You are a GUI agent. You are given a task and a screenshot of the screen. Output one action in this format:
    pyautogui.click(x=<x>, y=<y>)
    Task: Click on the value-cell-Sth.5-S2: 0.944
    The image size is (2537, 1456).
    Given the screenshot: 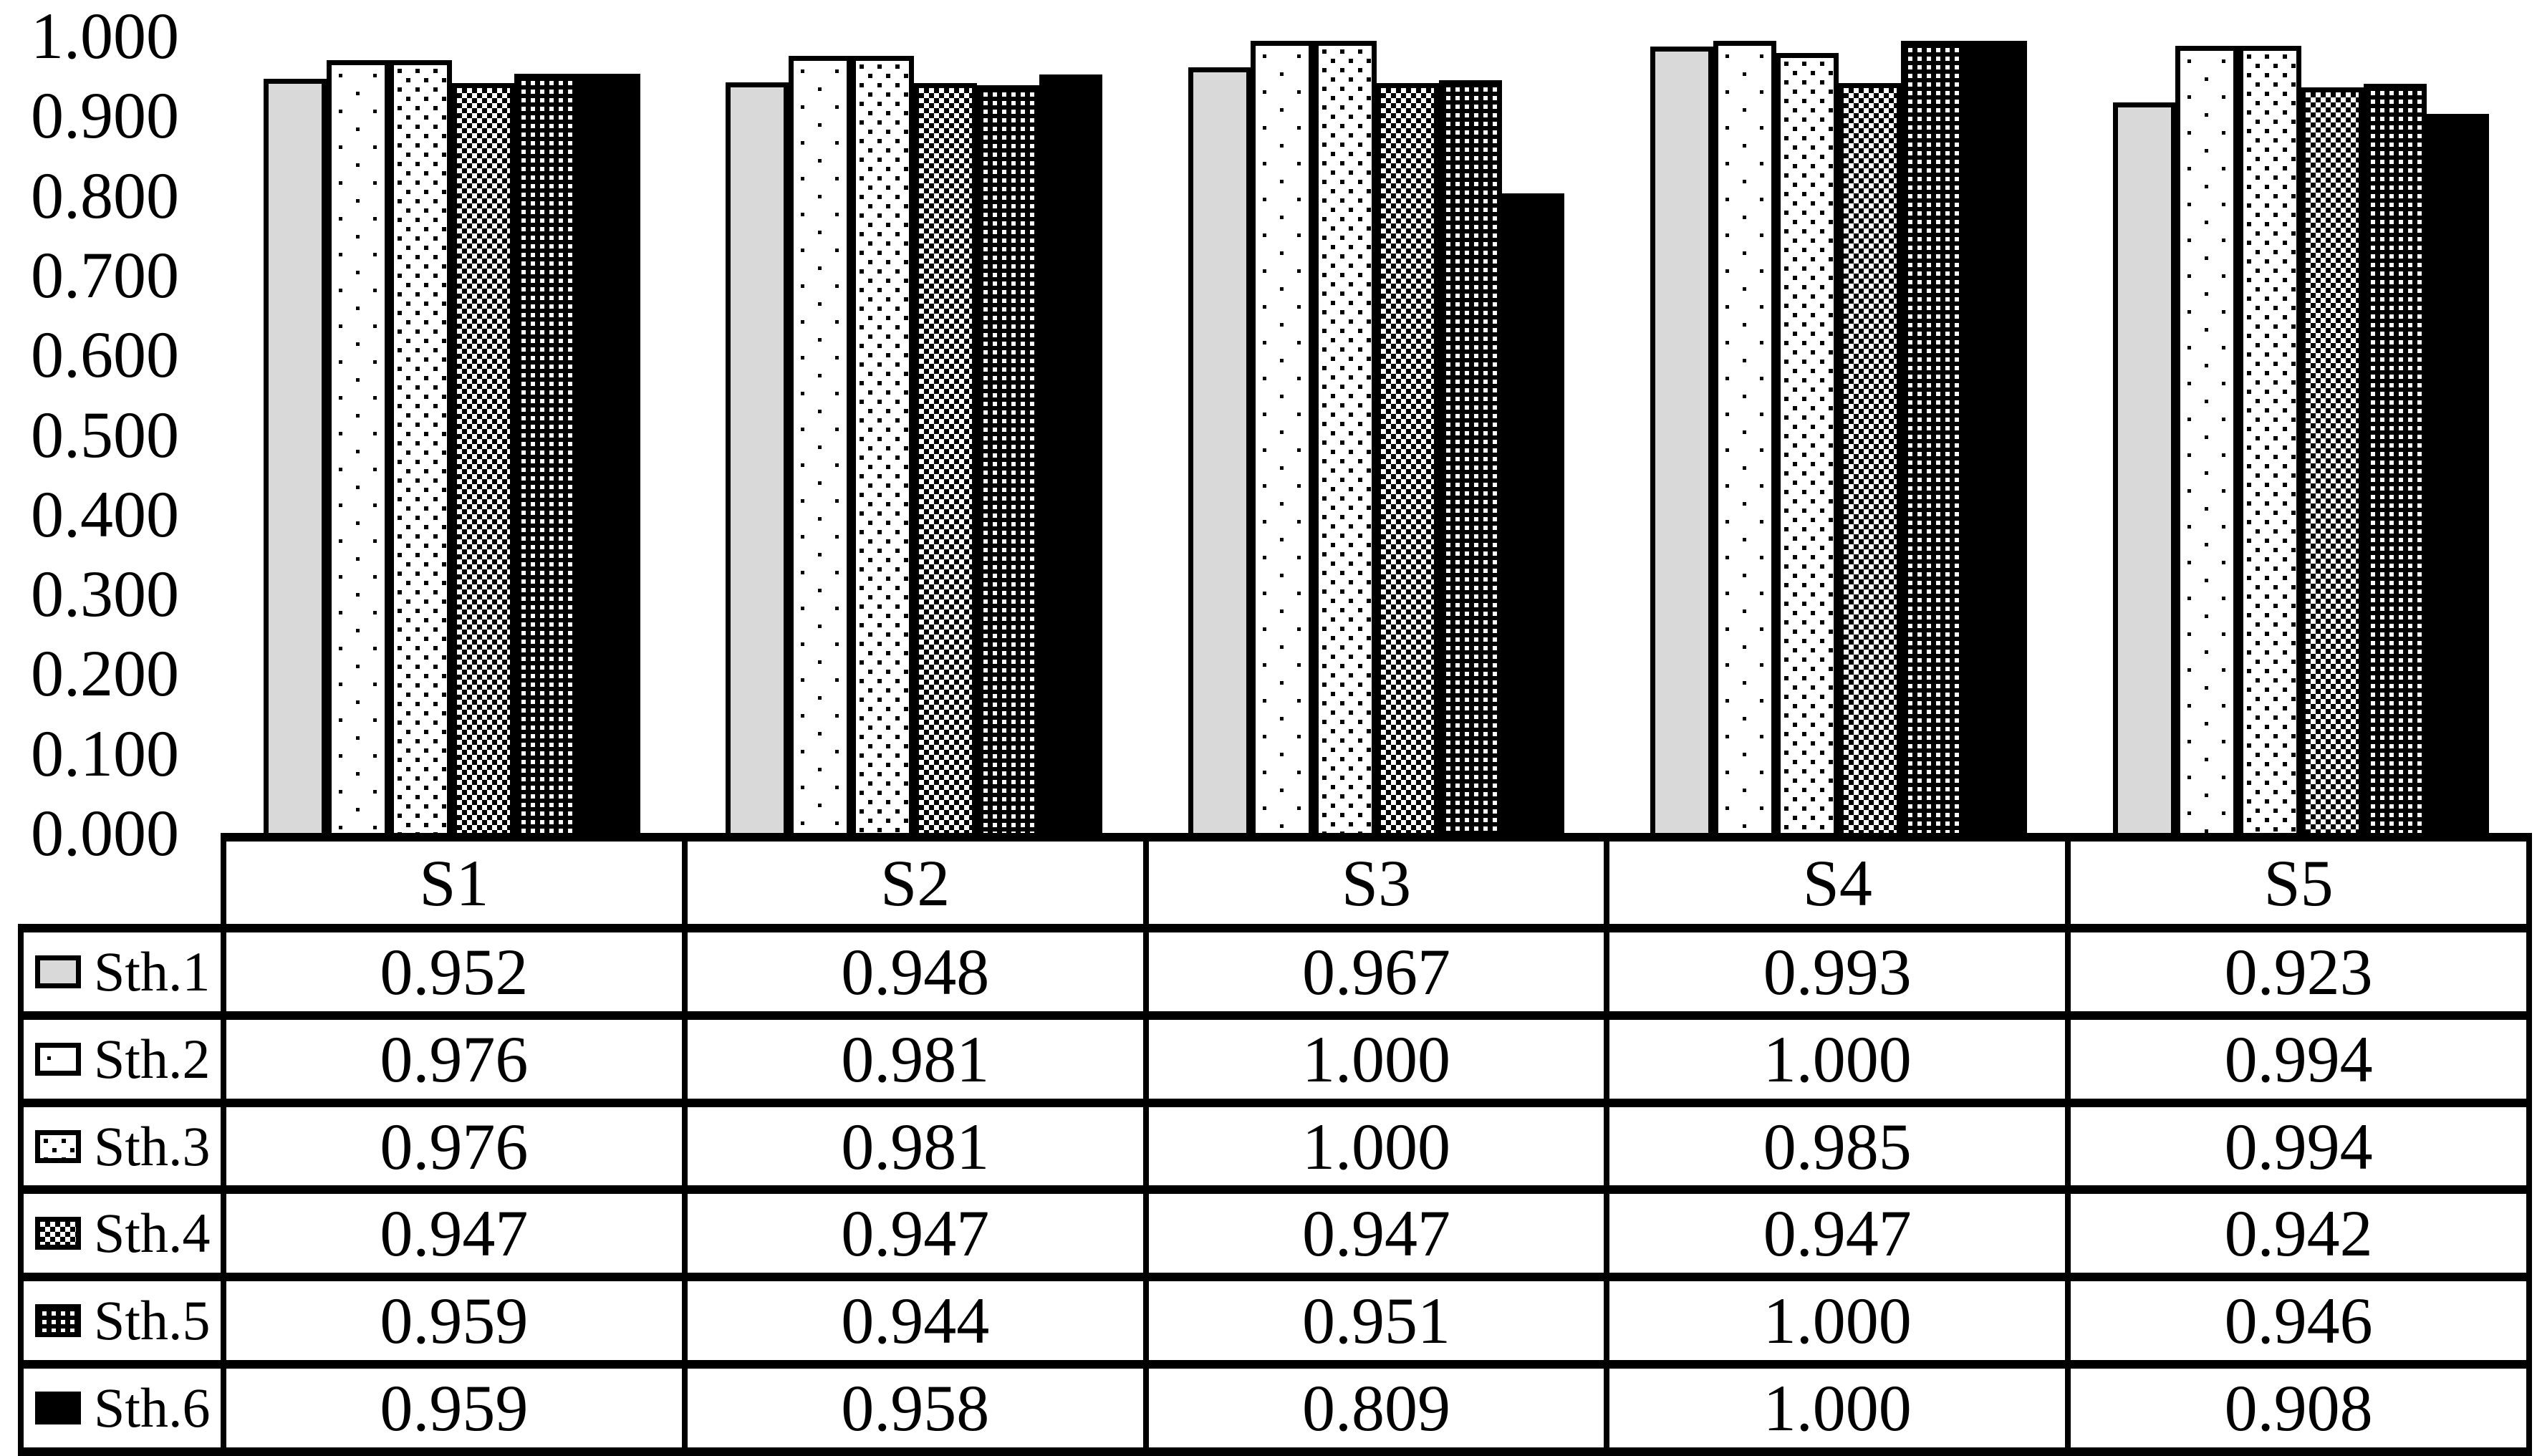 What is the action you would take?
    pyautogui.click(x=915, y=1321)
    